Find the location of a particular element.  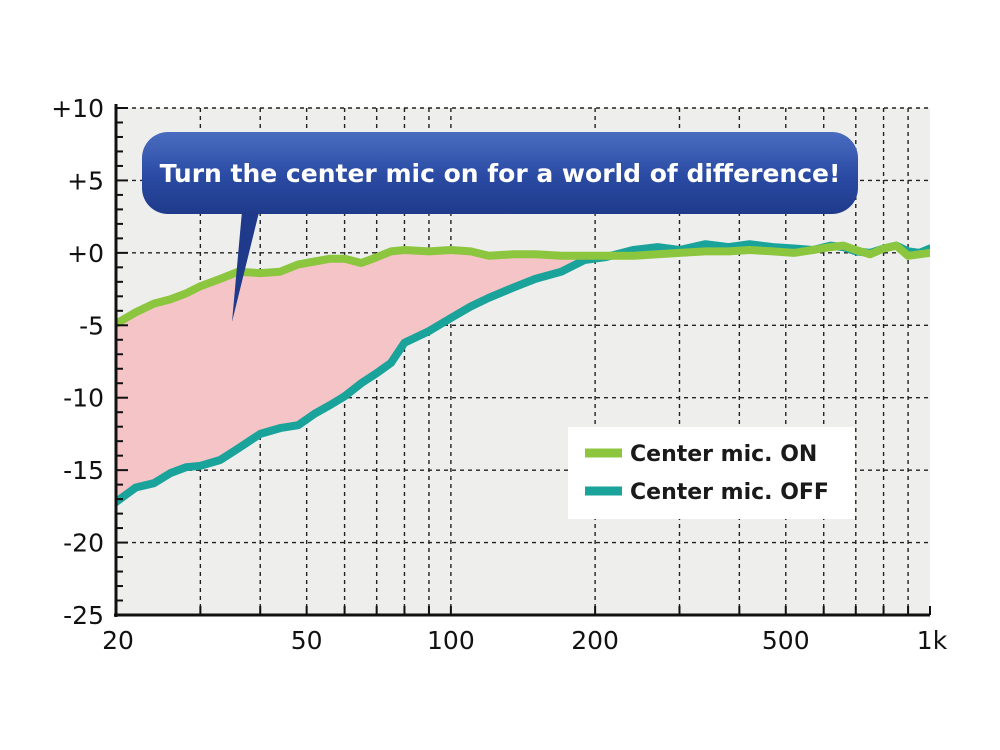

x-tick-label: 100 is located at coordinates (451, 640).